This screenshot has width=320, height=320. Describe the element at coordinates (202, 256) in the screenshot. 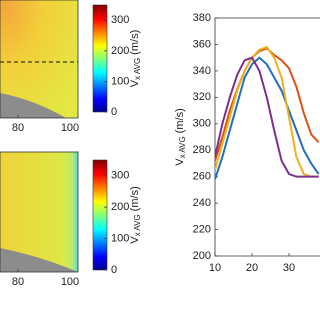

I see `y-tick-label: 200` at that location.